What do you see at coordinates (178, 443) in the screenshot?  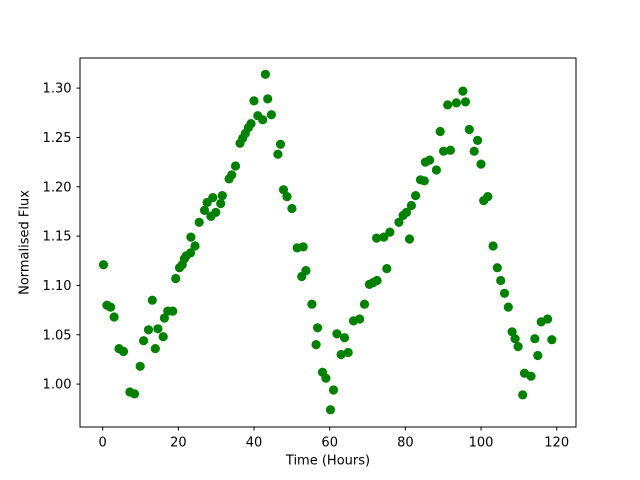 I see `x-tick-label: 20` at bounding box center [178, 443].